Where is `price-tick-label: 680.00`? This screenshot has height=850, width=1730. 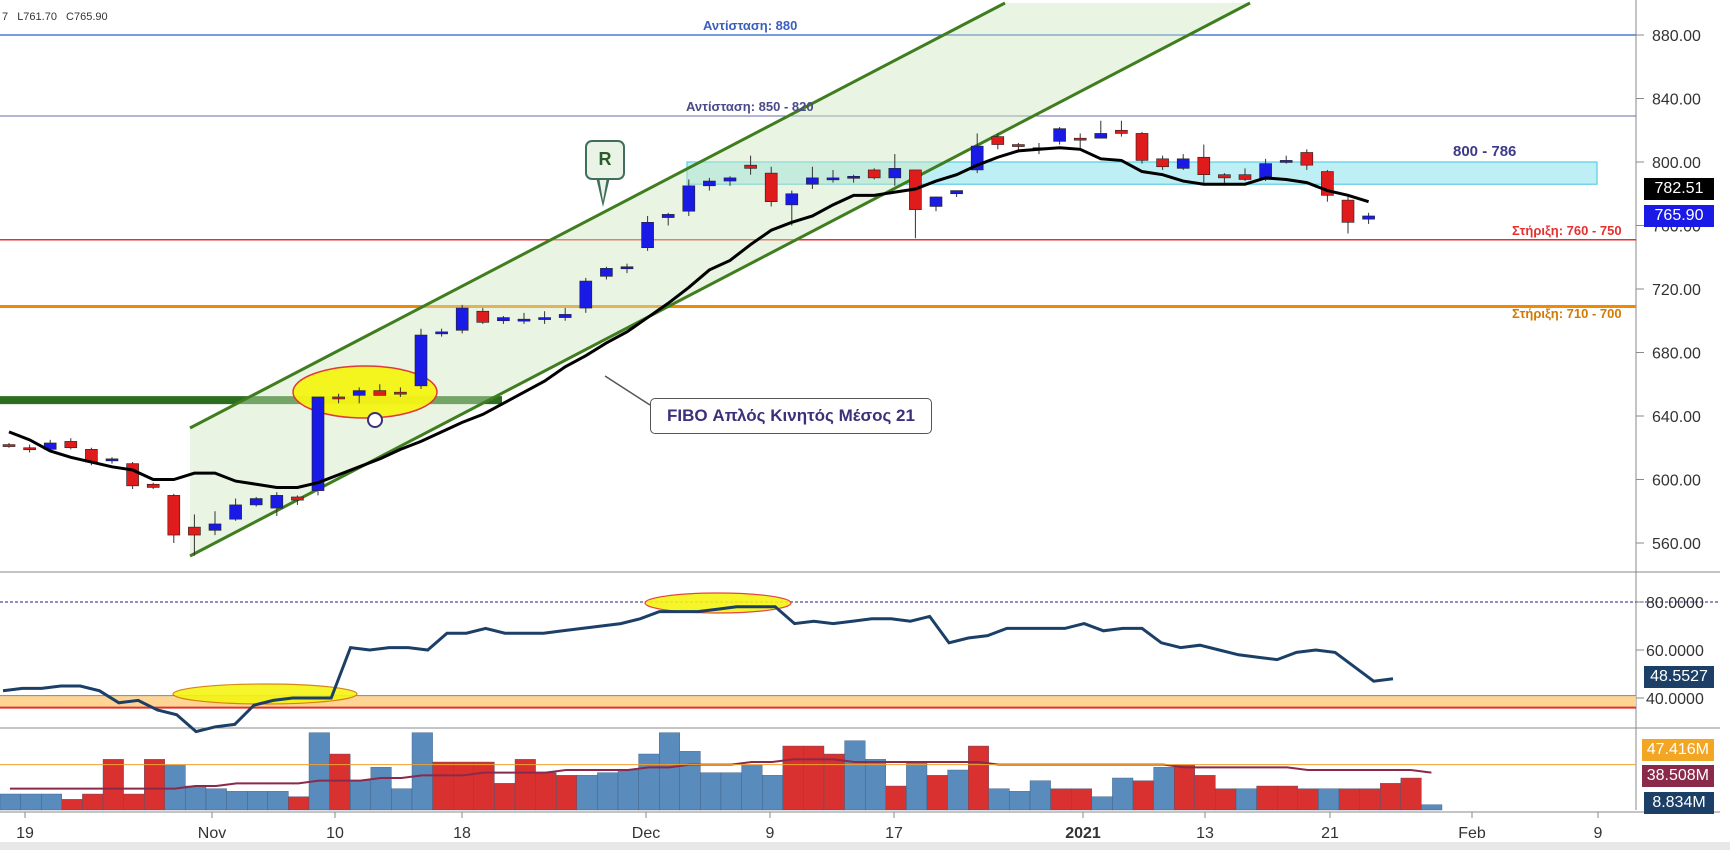
price-tick-label: 680.00 is located at coordinates (1676, 354).